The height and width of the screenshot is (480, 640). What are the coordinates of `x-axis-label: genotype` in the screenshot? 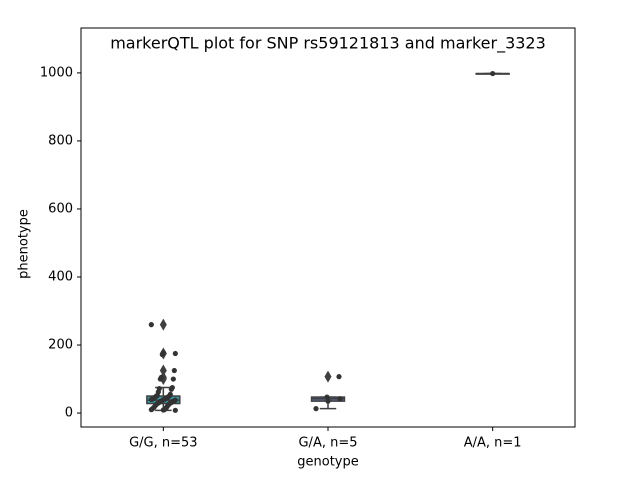 It's located at (327, 462).